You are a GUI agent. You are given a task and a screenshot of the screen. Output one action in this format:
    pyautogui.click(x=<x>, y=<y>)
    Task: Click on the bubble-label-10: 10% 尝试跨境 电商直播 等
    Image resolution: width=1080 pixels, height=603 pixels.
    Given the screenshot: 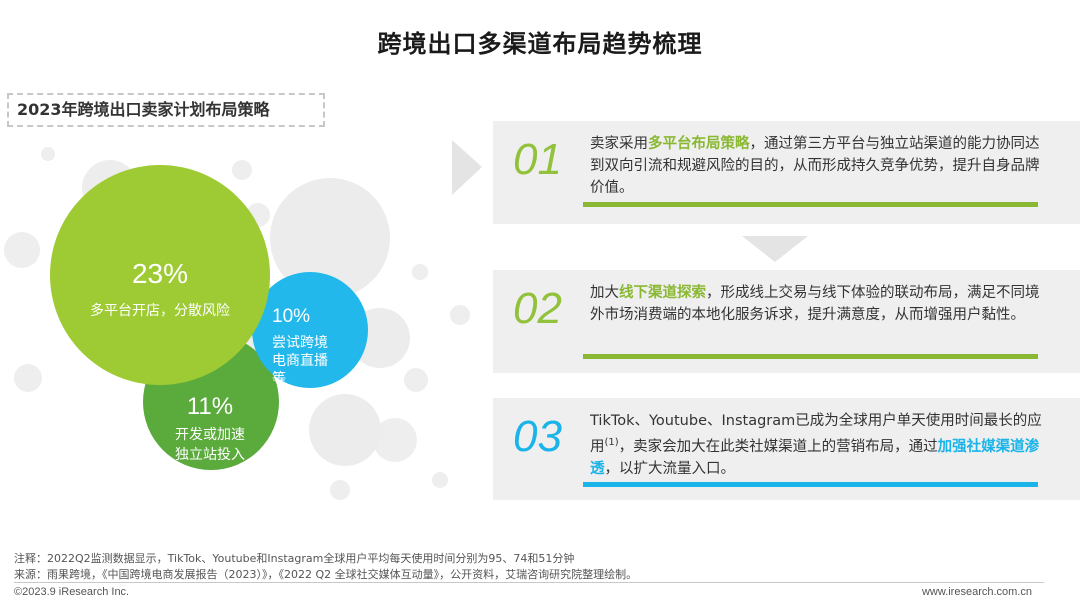 What is the action you would take?
    pyautogui.click(x=302, y=347)
    